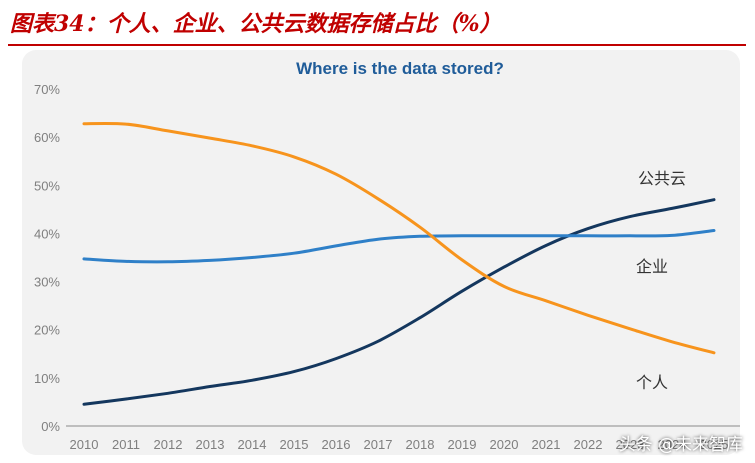 The width and height of the screenshot is (755, 463). Describe the element at coordinates (400, 68) in the screenshot. I see `chart-title: Where is the data stored?` at that location.